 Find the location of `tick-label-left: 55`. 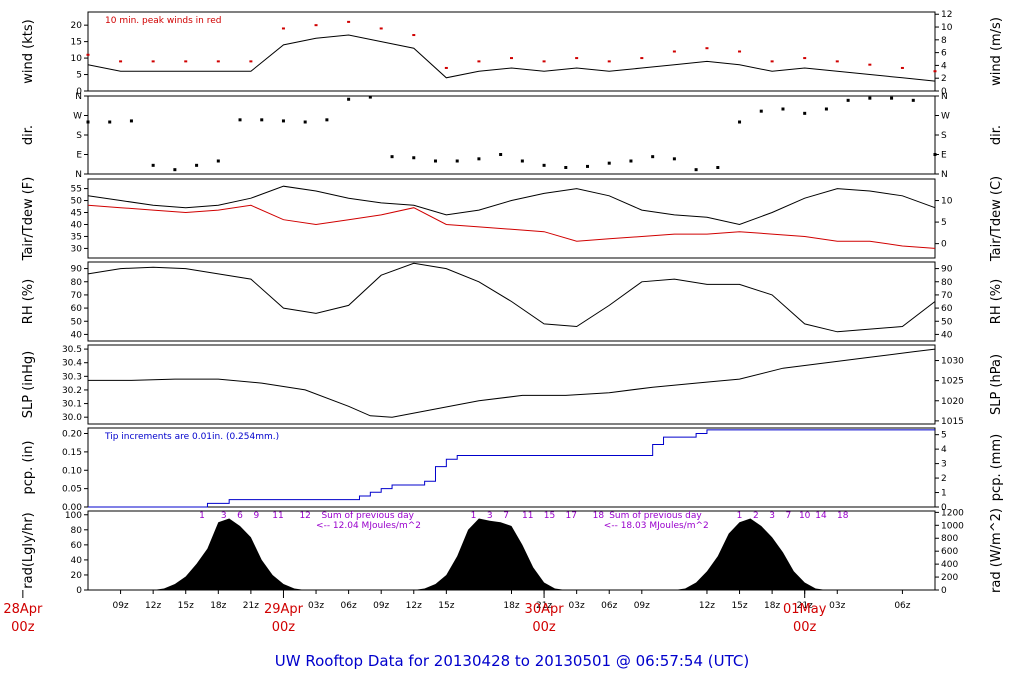

tick-label-left: 55 is located at coordinates (76, 190).